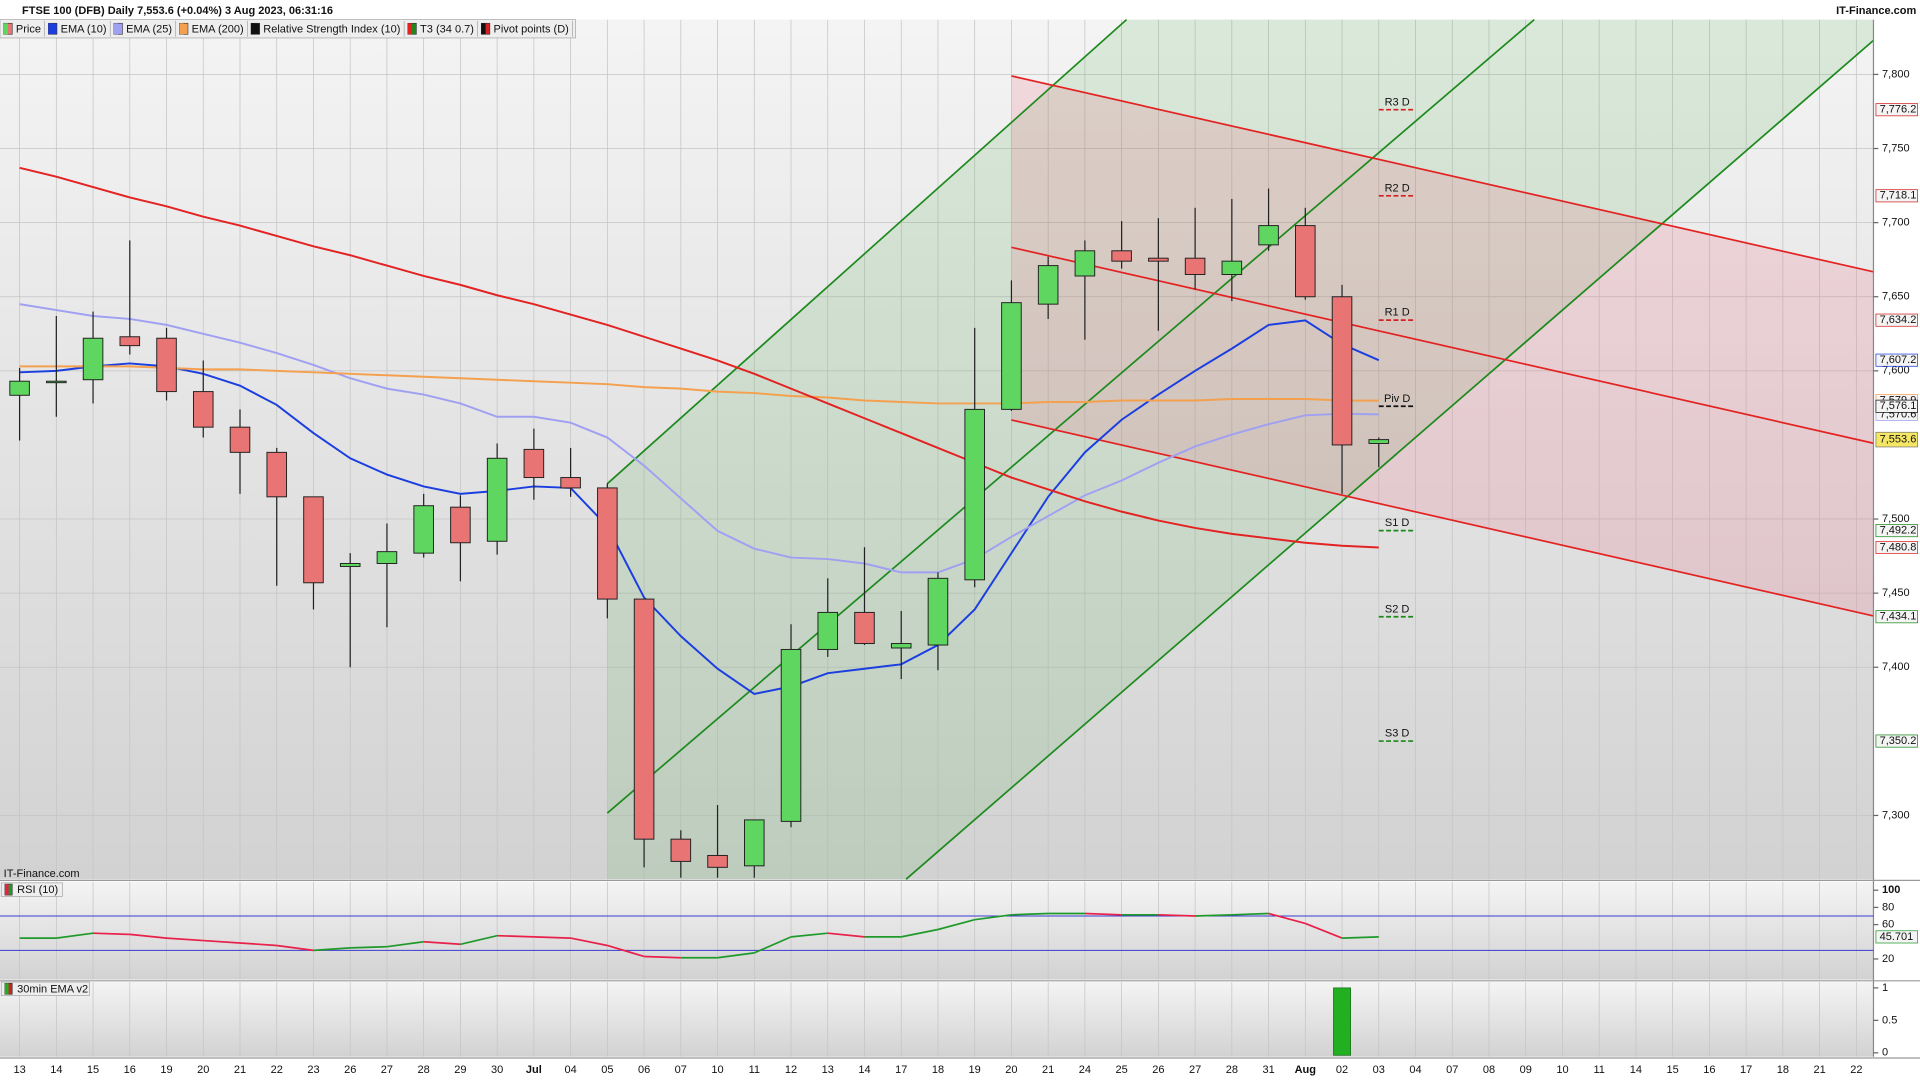 This screenshot has height=1080, width=1920. What do you see at coordinates (1526, 1070) in the screenshot?
I see `x-tick-label: 09` at bounding box center [1526, 1070].